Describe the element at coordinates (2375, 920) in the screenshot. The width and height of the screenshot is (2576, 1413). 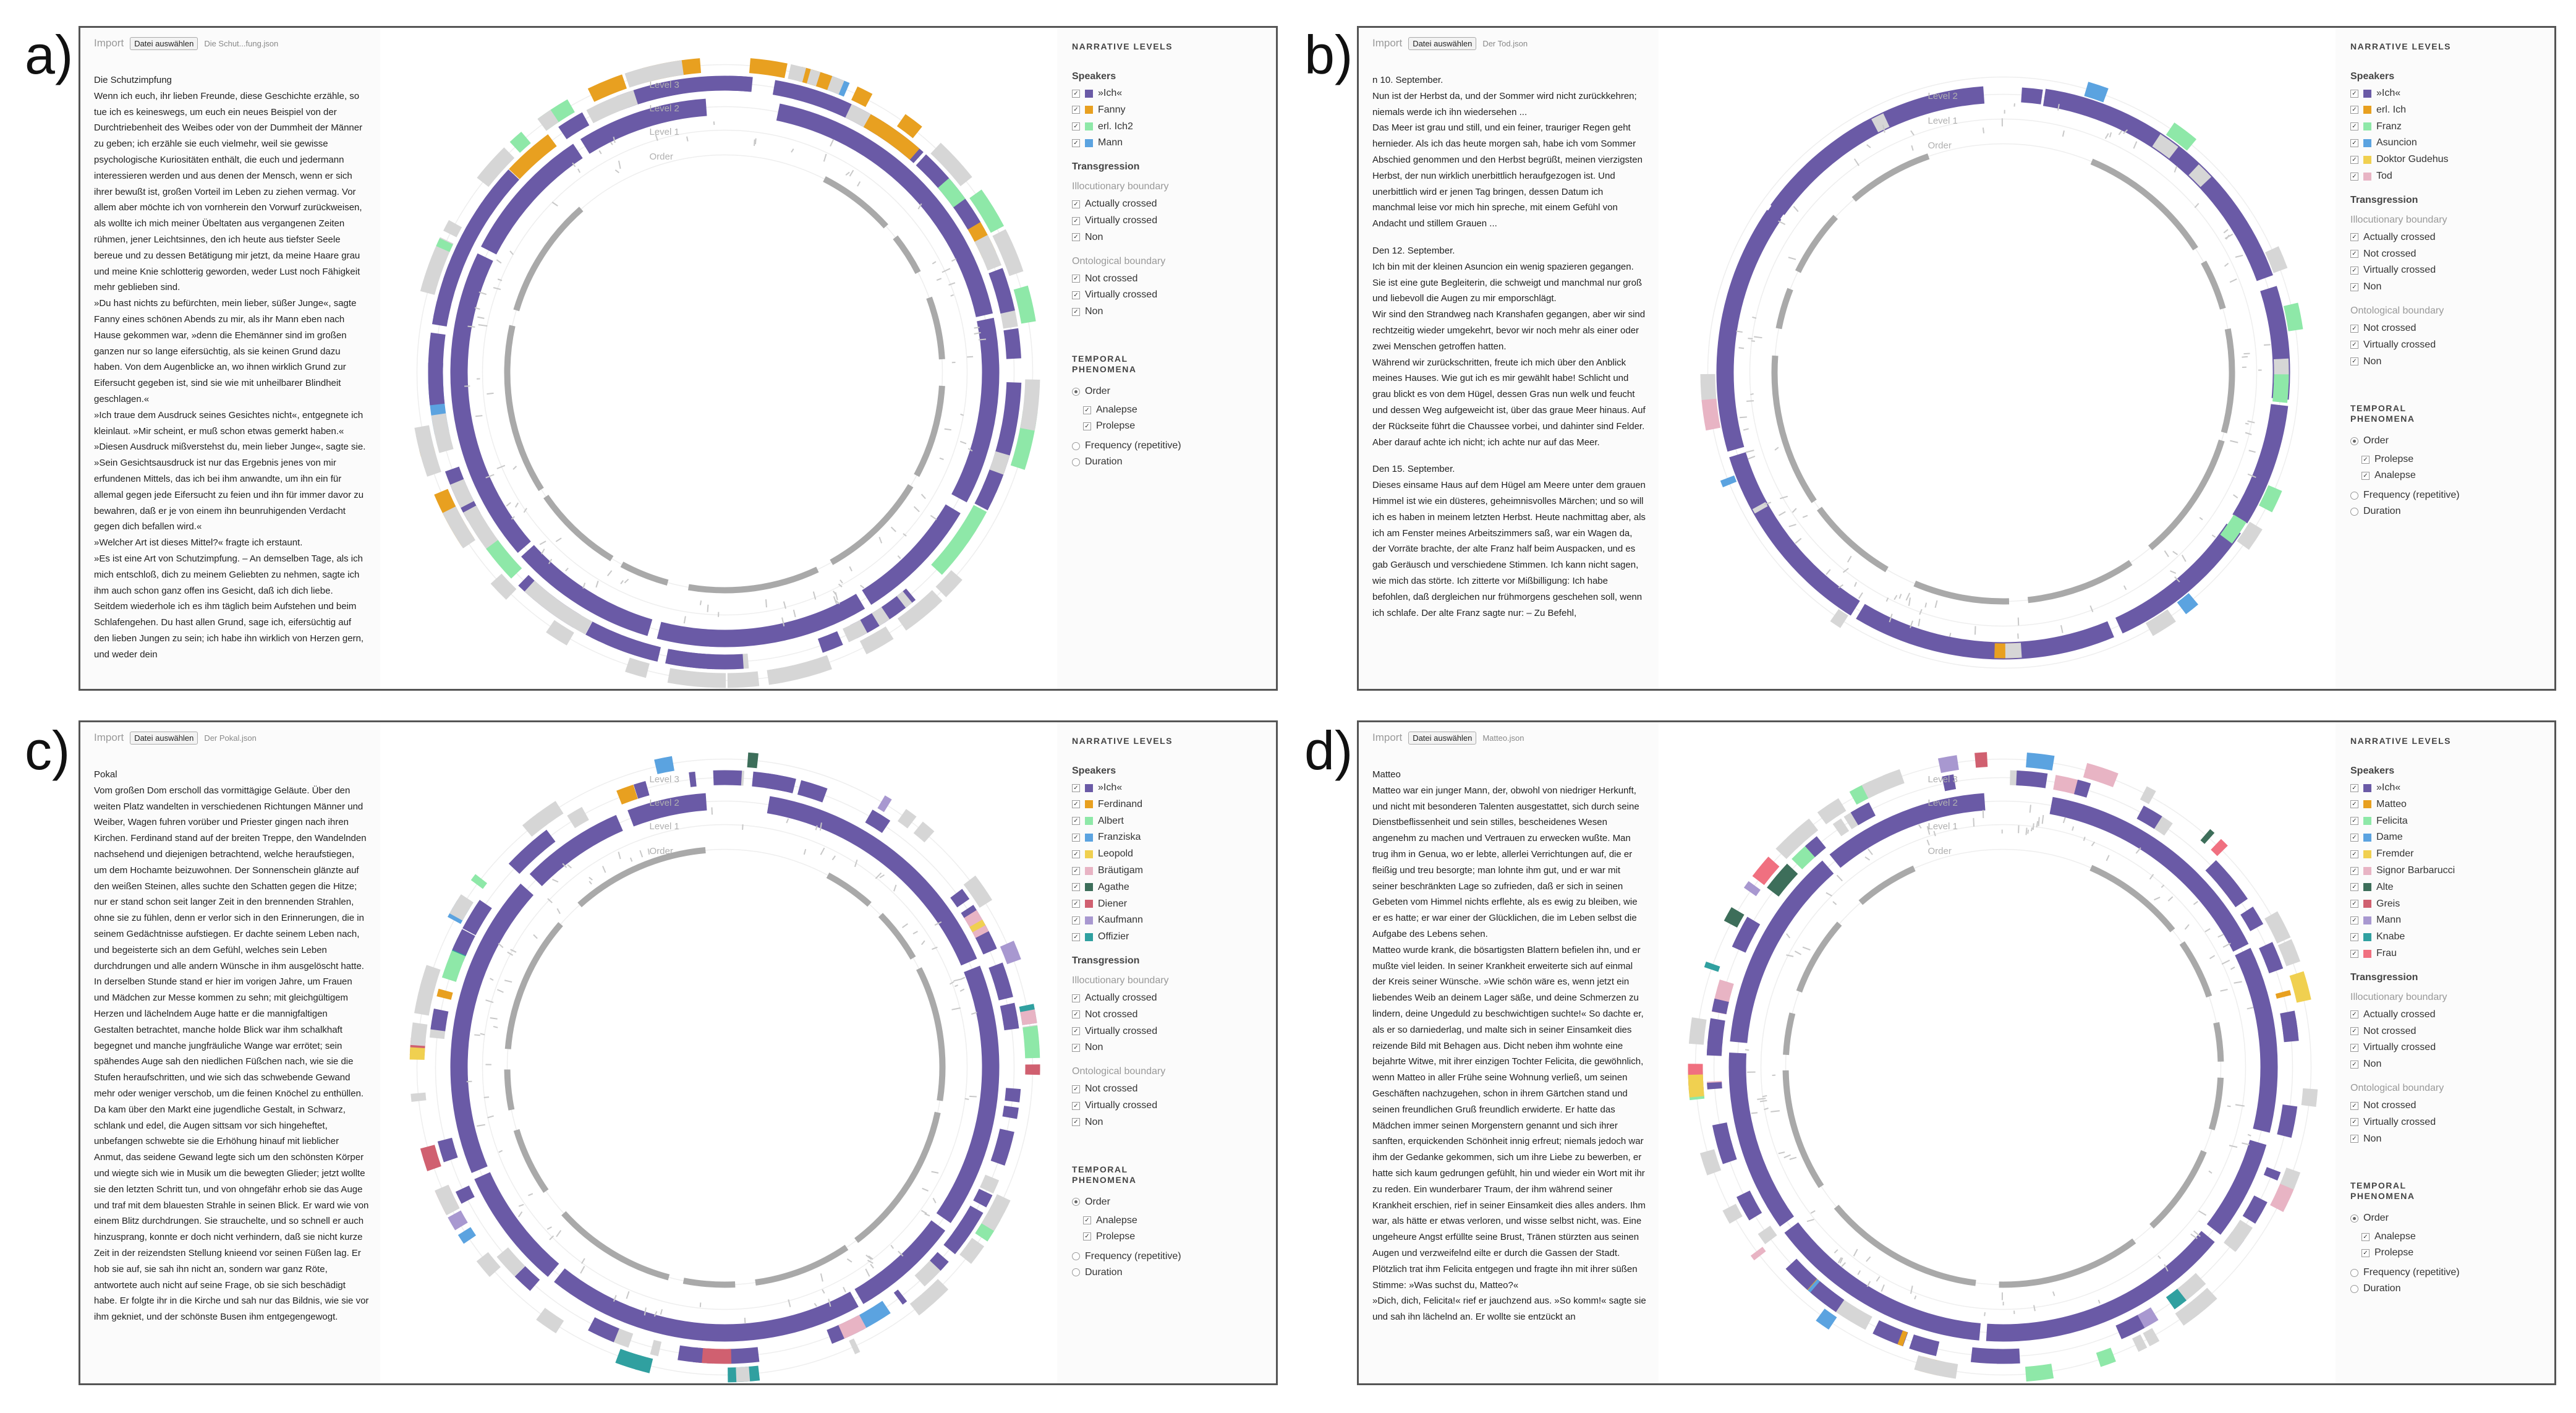
I see `speaker-toggle: ✓ Mann` at that location.